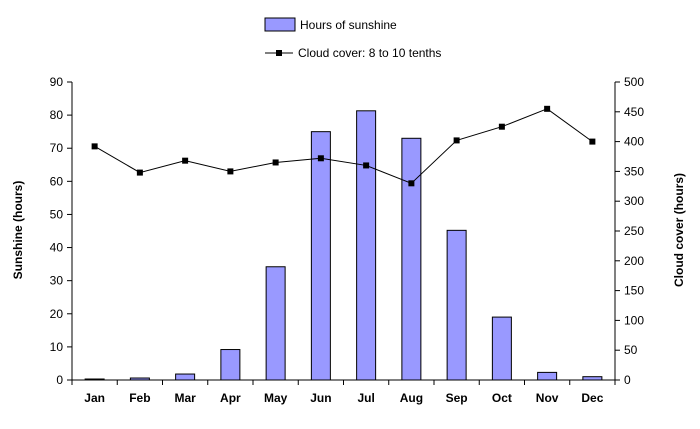 Image resolution: width=700 pixels, height=429 pixels. What do you see at coordinates (57, 281) in the screenshot?
I see `y-left-tick-label: 30` at bounding box center [57, 281].